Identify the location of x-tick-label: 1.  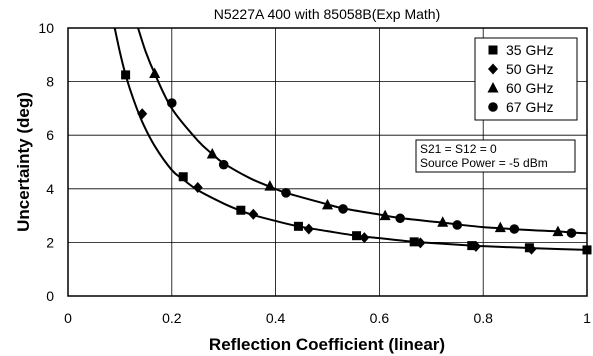
(587, 318).